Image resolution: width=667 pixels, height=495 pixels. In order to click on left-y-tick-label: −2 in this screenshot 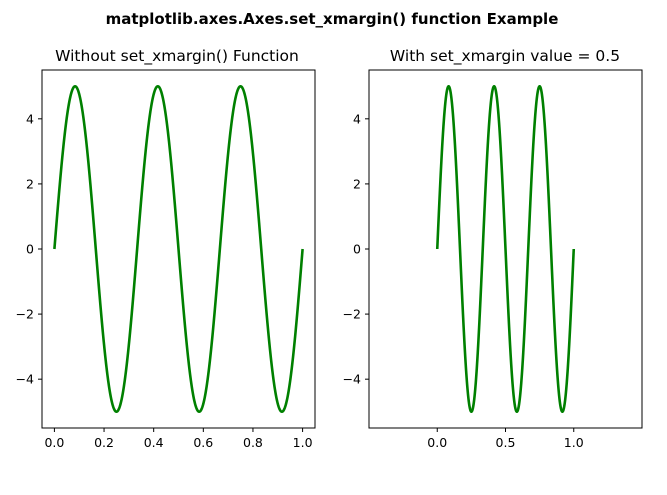, I will do `click(25, 314)`.